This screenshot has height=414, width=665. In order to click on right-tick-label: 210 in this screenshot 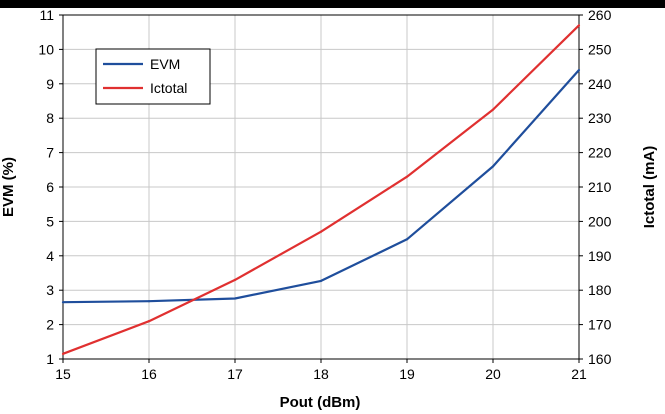, I will do `click(600, 187)`.